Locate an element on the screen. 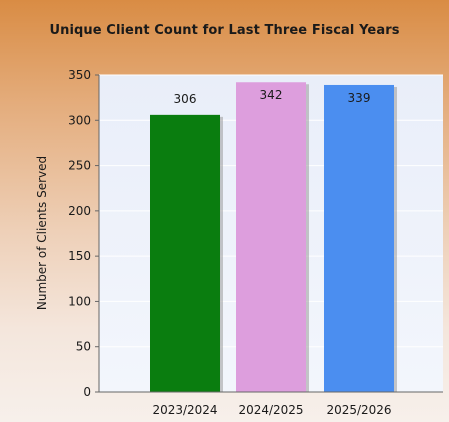  y-axis-title: Number of Clients Served is located at coordinates (42, 233).